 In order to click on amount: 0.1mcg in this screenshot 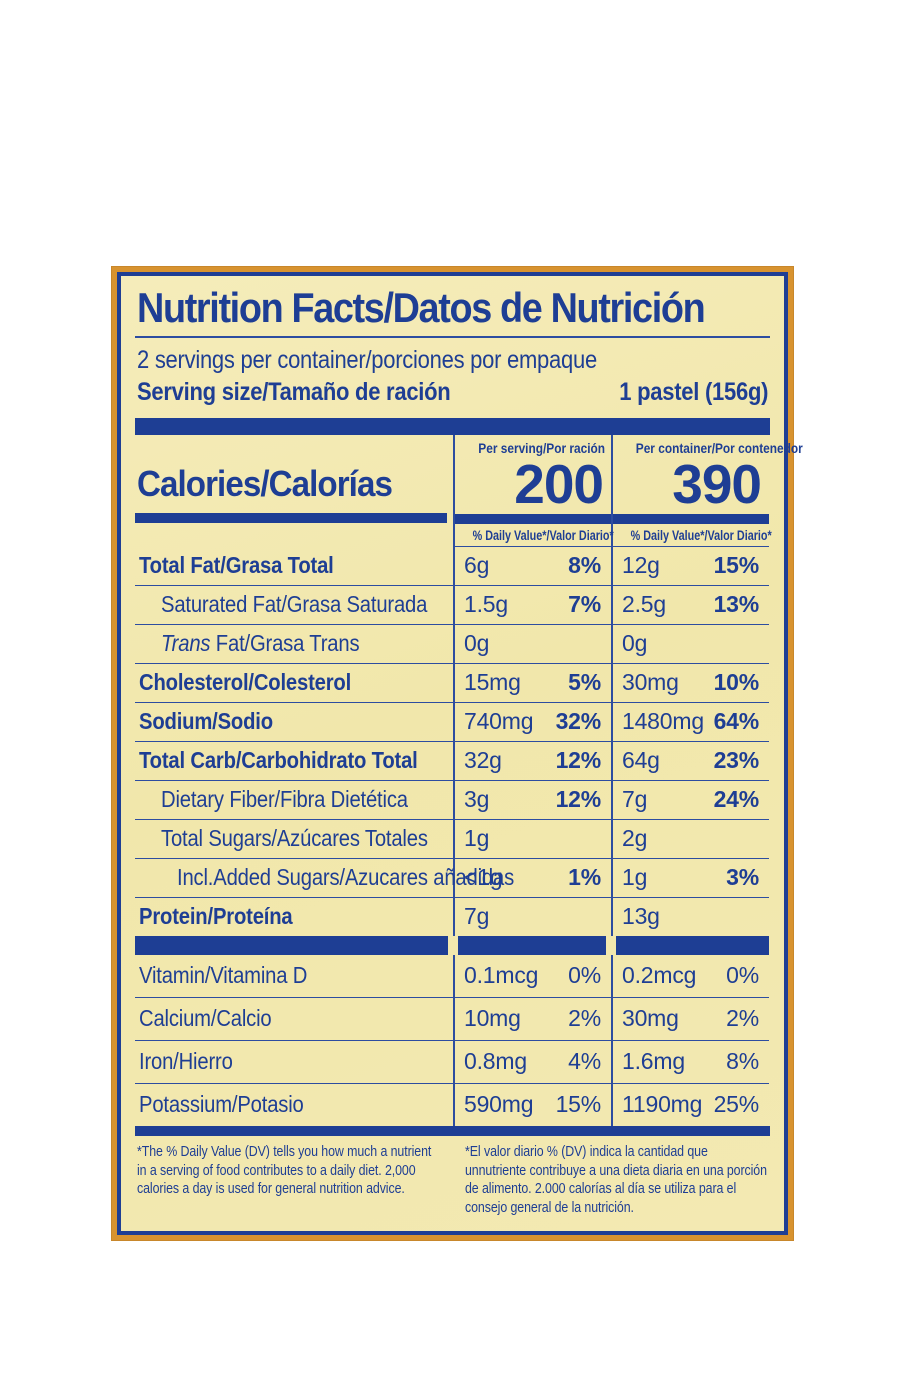, I will do `click(501, 975)`.